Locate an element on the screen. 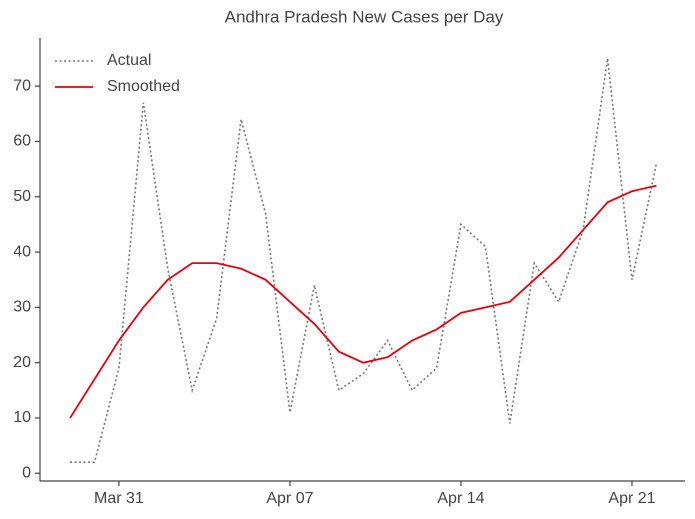 This screenshot has width=695, height=519. legend-label: Actual is located at coordinates (129, 60).